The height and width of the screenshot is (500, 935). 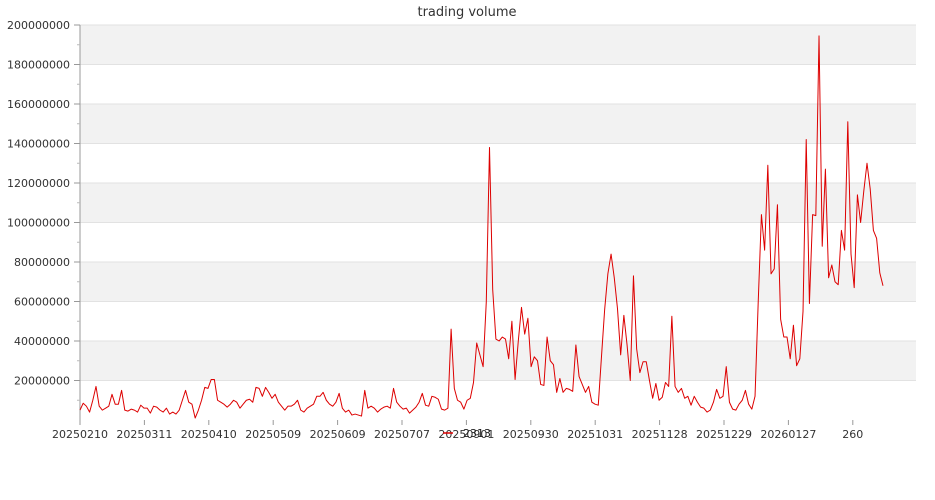 What do you see at coordinates (38, 25) in the screenshot?
I see `y-tick-label: 200000000` at bounding box center [38, 25].